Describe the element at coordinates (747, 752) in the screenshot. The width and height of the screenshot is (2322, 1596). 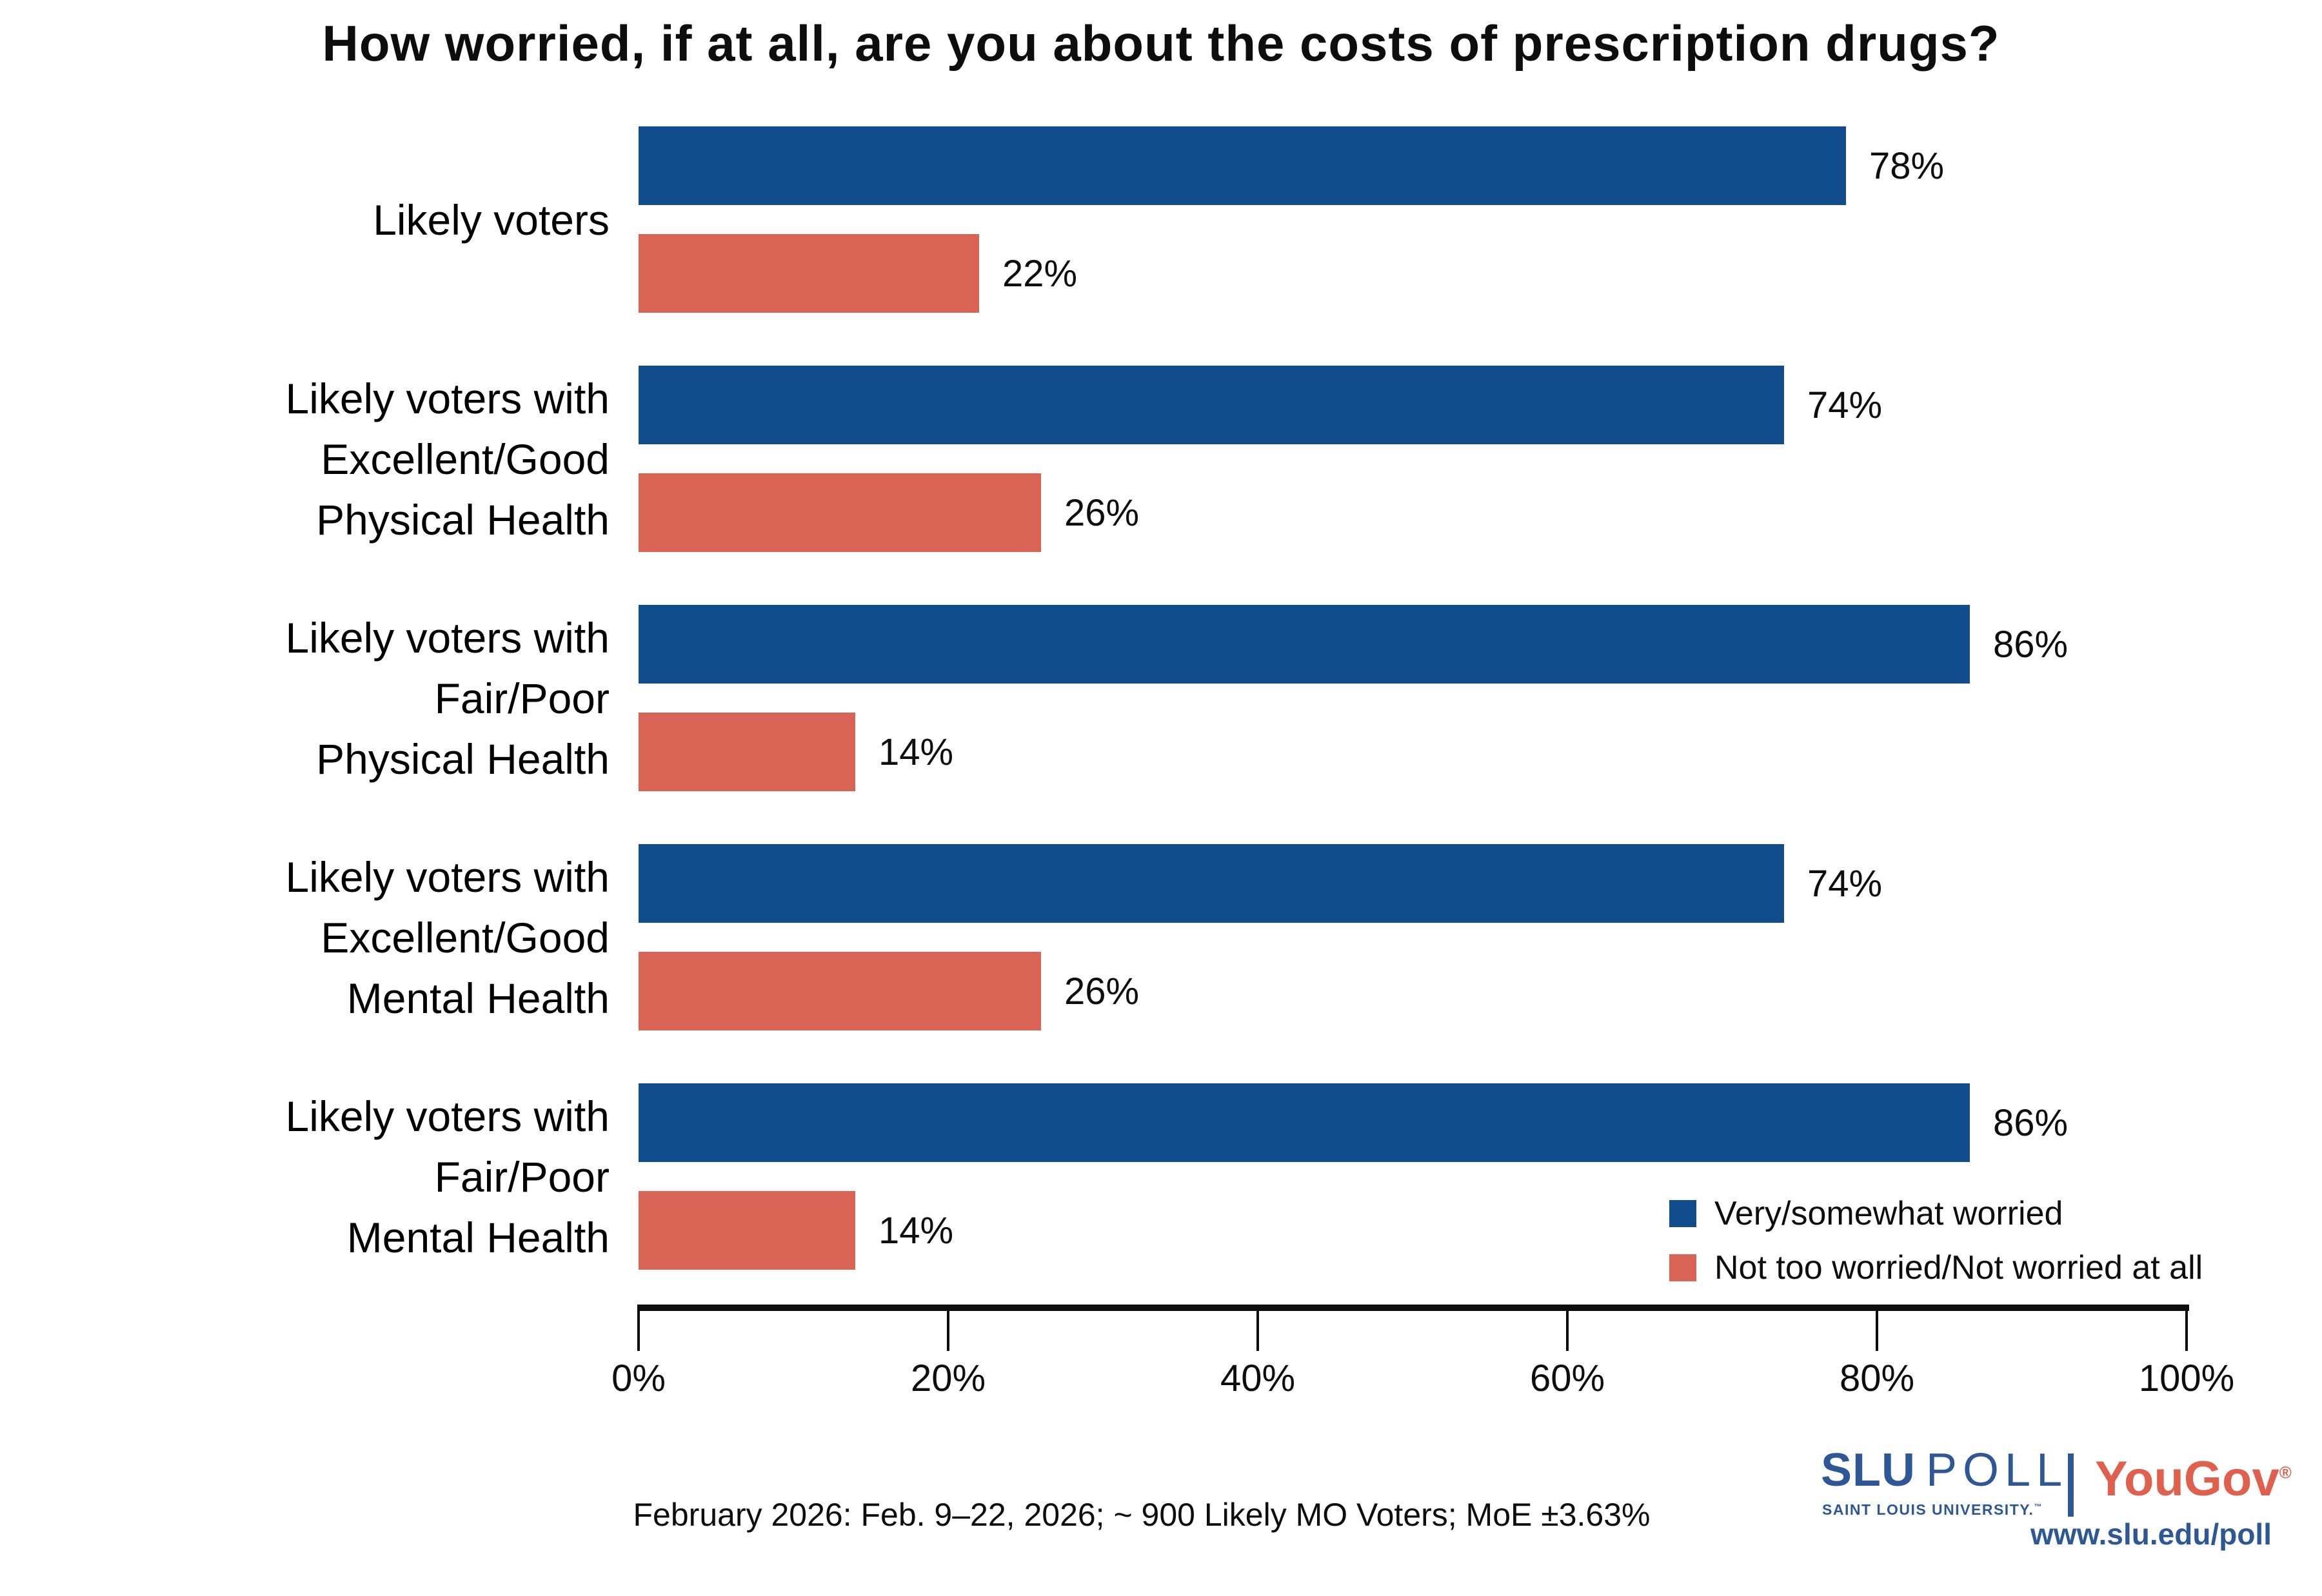
I see `bar-not-worried-group3` at that location.